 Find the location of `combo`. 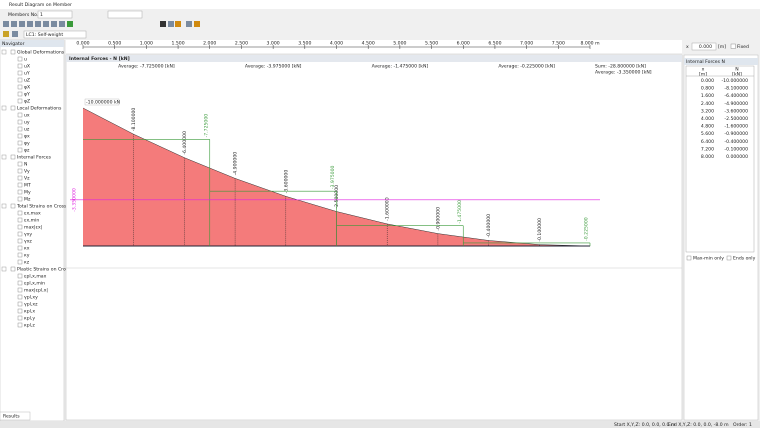

combo is located at coordinates (125, 14).